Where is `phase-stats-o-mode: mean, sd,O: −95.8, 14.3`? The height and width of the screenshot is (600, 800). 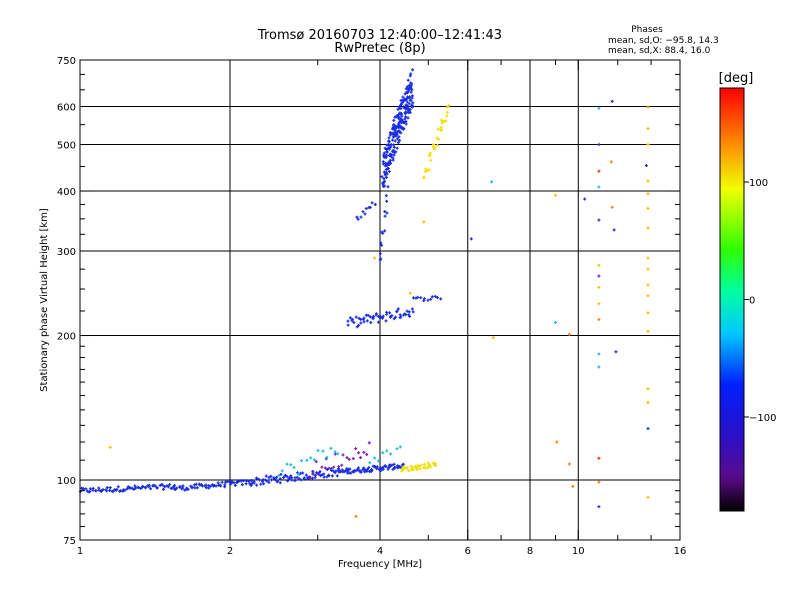 phase-stats-o-mode: mean, sd,O: −95.8, 14.3 is located at coordinates (663, 41).